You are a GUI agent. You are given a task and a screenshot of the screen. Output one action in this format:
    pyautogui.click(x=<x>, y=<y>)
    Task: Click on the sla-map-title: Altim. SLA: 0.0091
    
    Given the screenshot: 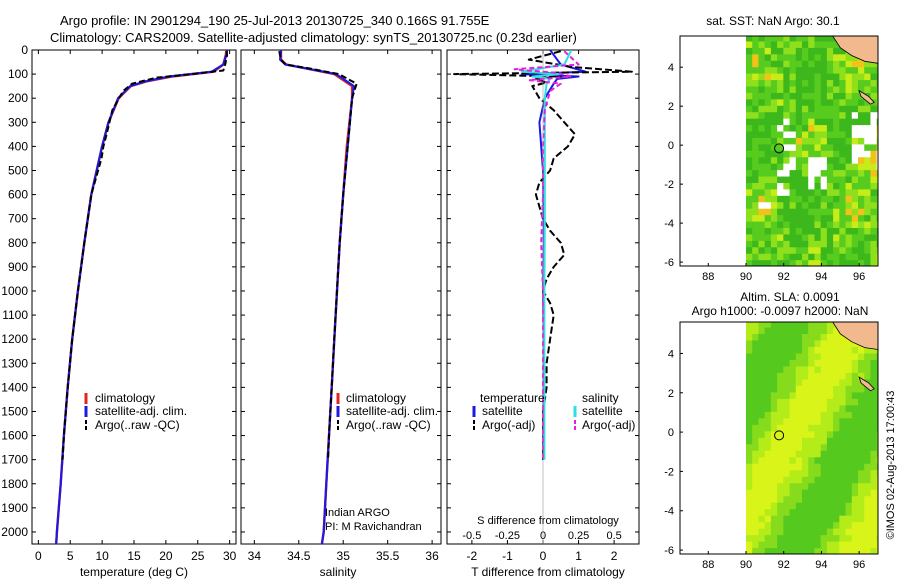 What is the action you would take?
    pyautogui.click(x=790, y=297)
    